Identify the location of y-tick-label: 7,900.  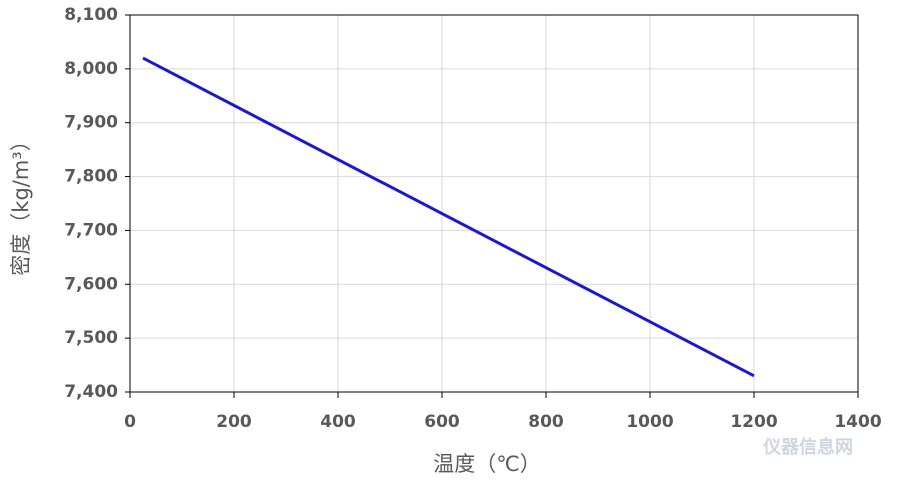
(91, 123).